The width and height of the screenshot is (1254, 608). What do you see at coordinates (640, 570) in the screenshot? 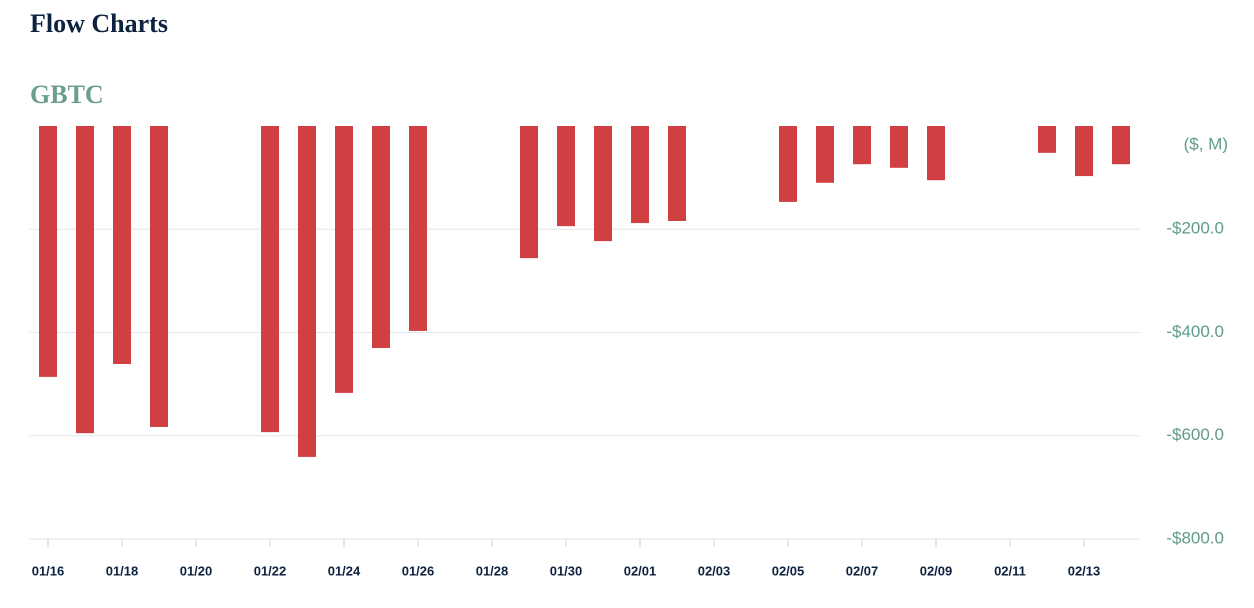
I see `x-tick-label: 02/01` at bounding box center [640, 570].